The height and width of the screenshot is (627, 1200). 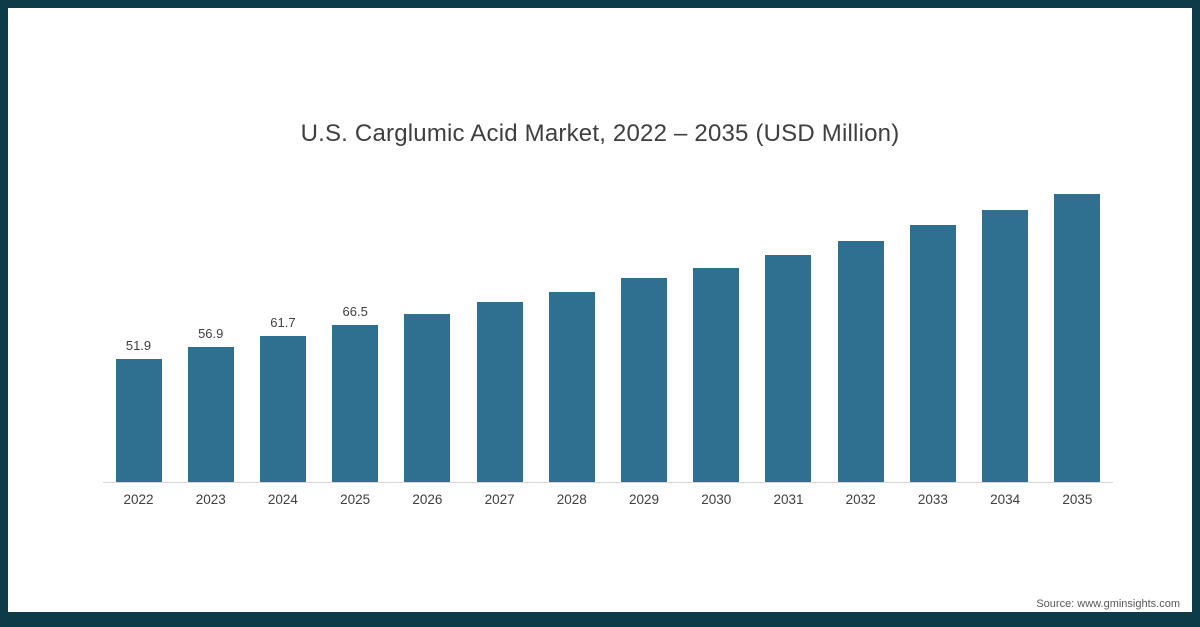 What do you see at coordinates (932, 499) in the screenshot?
I see `x-axis-tick-label: 2033` at bounding box center [932, 499].